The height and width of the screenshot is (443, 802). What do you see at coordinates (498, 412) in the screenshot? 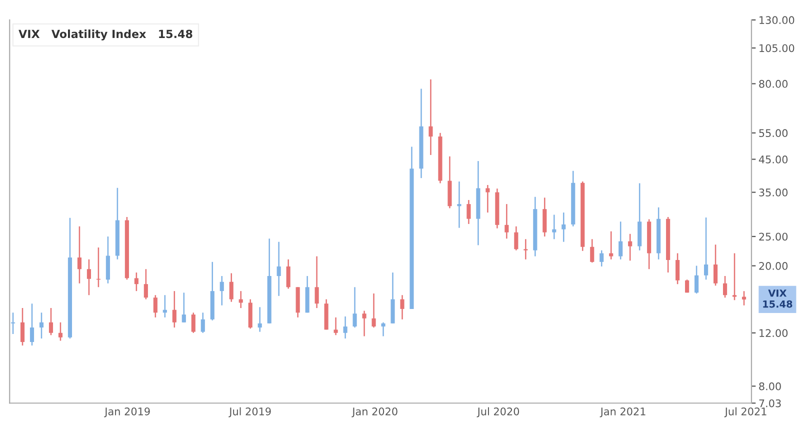
I see `x-tick-label: Jul 2020` at bounding box center [498, 412].